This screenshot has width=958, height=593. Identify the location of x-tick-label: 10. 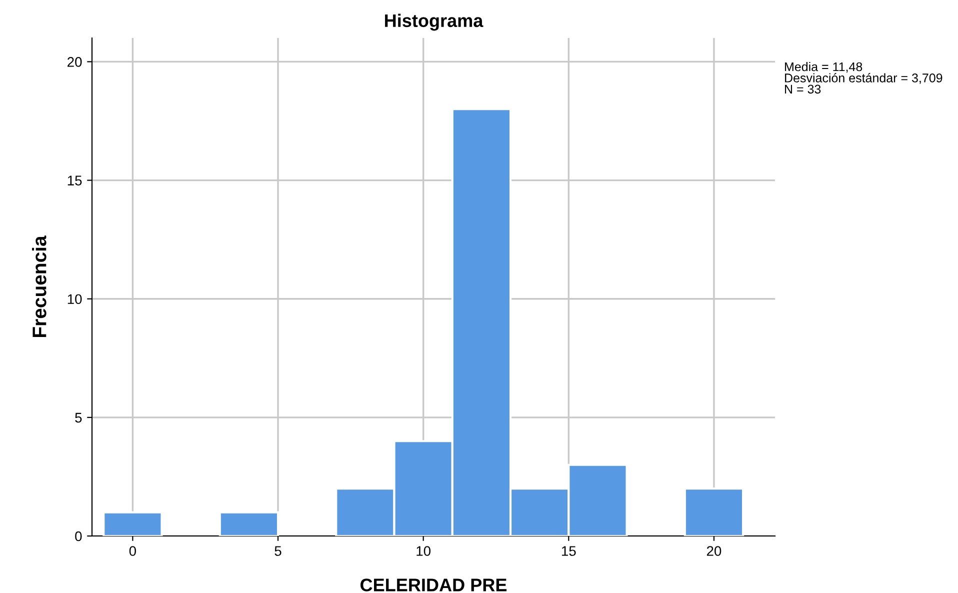
(423, 551).